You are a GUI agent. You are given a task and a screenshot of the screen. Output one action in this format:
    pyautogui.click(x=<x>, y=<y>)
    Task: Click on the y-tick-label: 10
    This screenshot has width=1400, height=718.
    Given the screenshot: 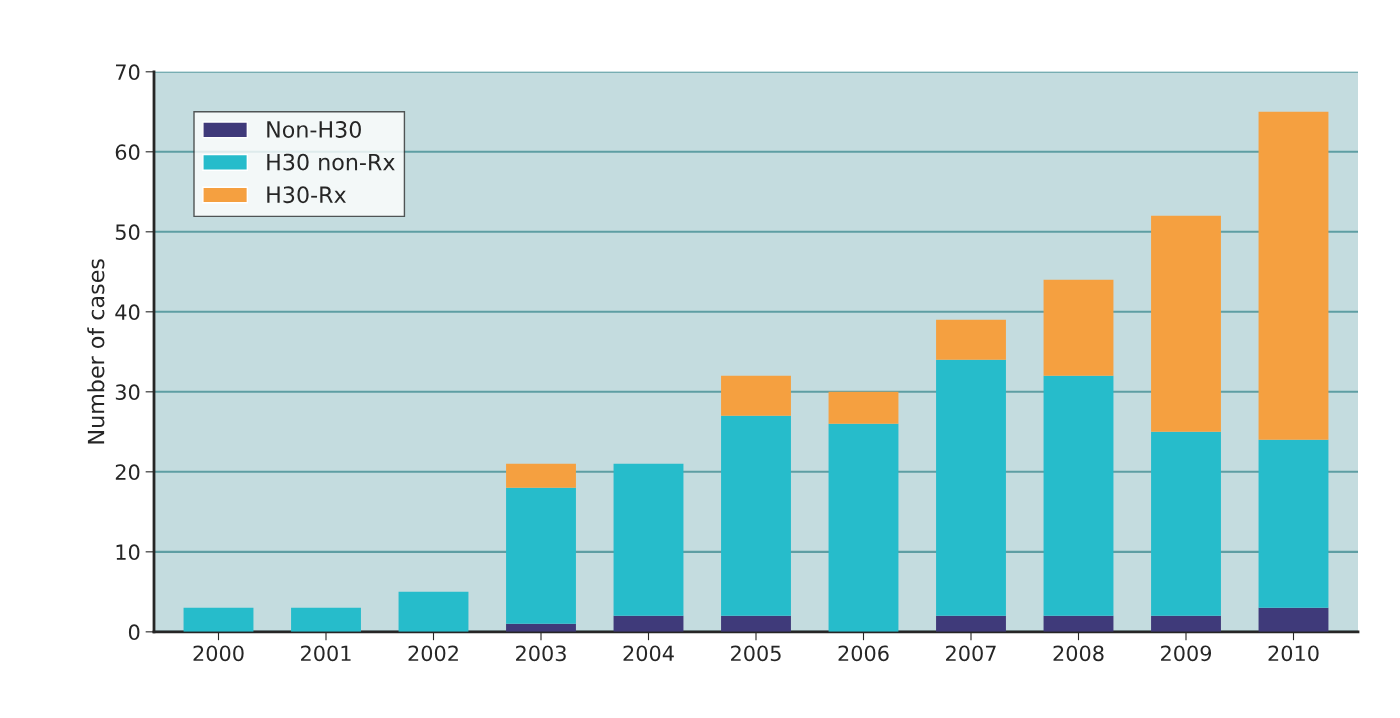 What is the action you would take?
    pyautogui.click(x=128, y=552)
    